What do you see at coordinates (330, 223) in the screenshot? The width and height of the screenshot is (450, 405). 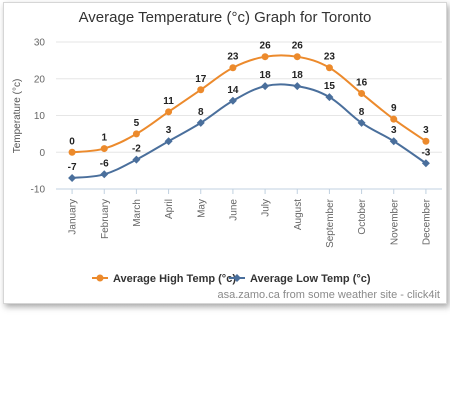 I see `x-tick-label: September` at bounding box center [330, 223].